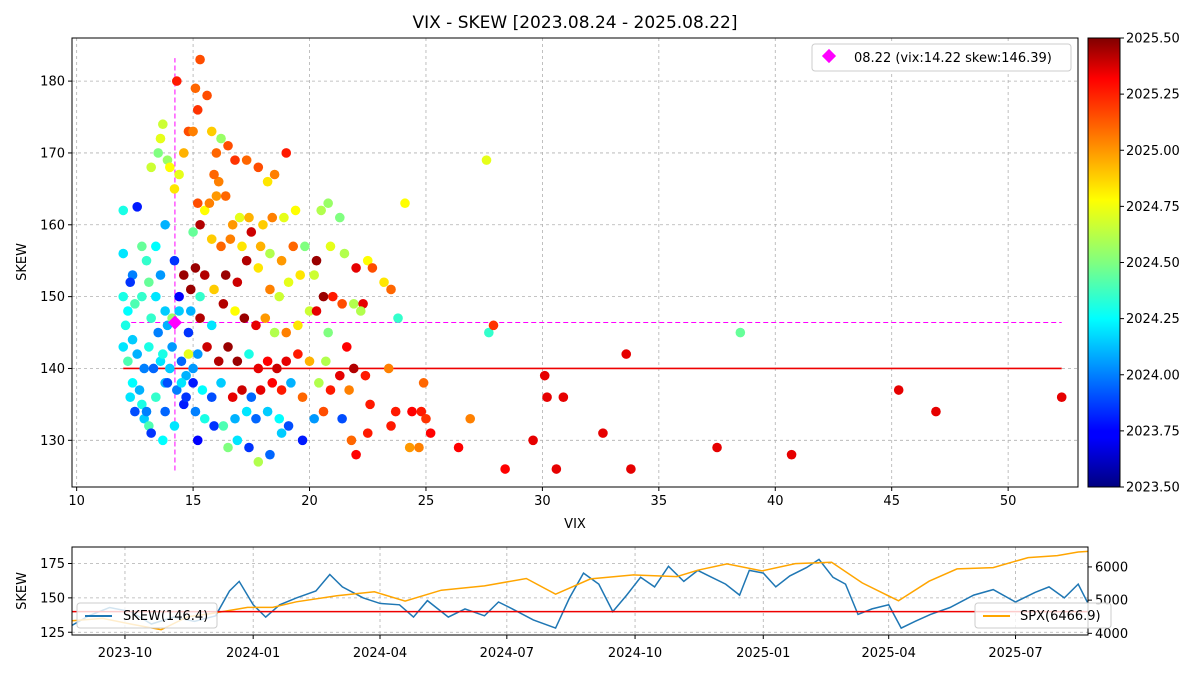  Describe the element at coordinates (380, 653) in the screenshot. I see `bottom-x-tick-label: 2024-04` at that location.